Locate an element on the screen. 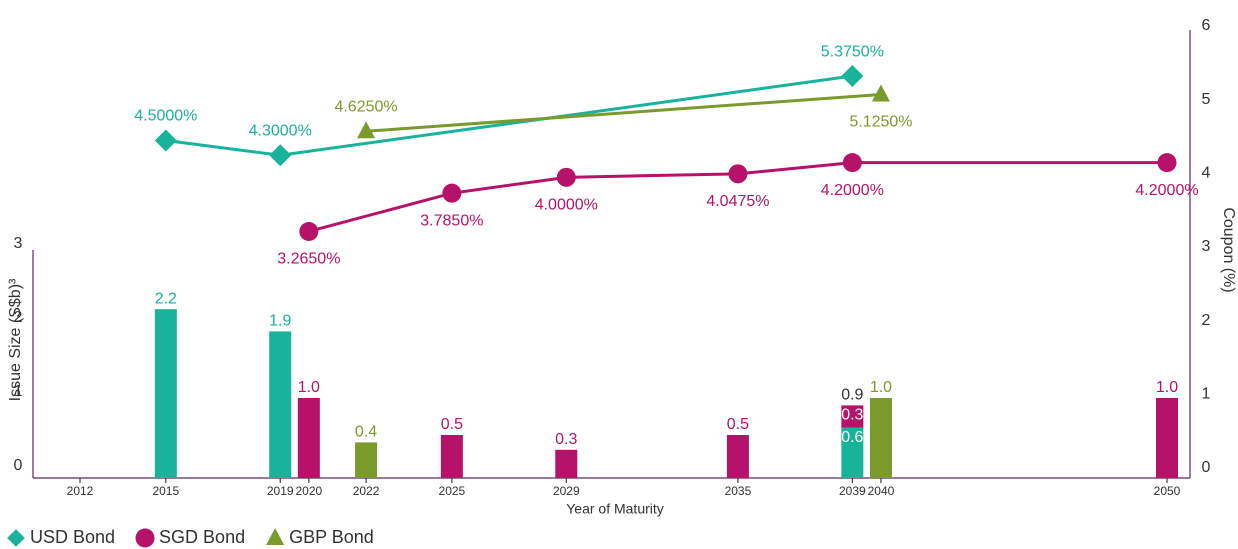 The height and width of the screenshot is (549, 1238). x-tick-label: 2039 is located at coordinates (852, 491).